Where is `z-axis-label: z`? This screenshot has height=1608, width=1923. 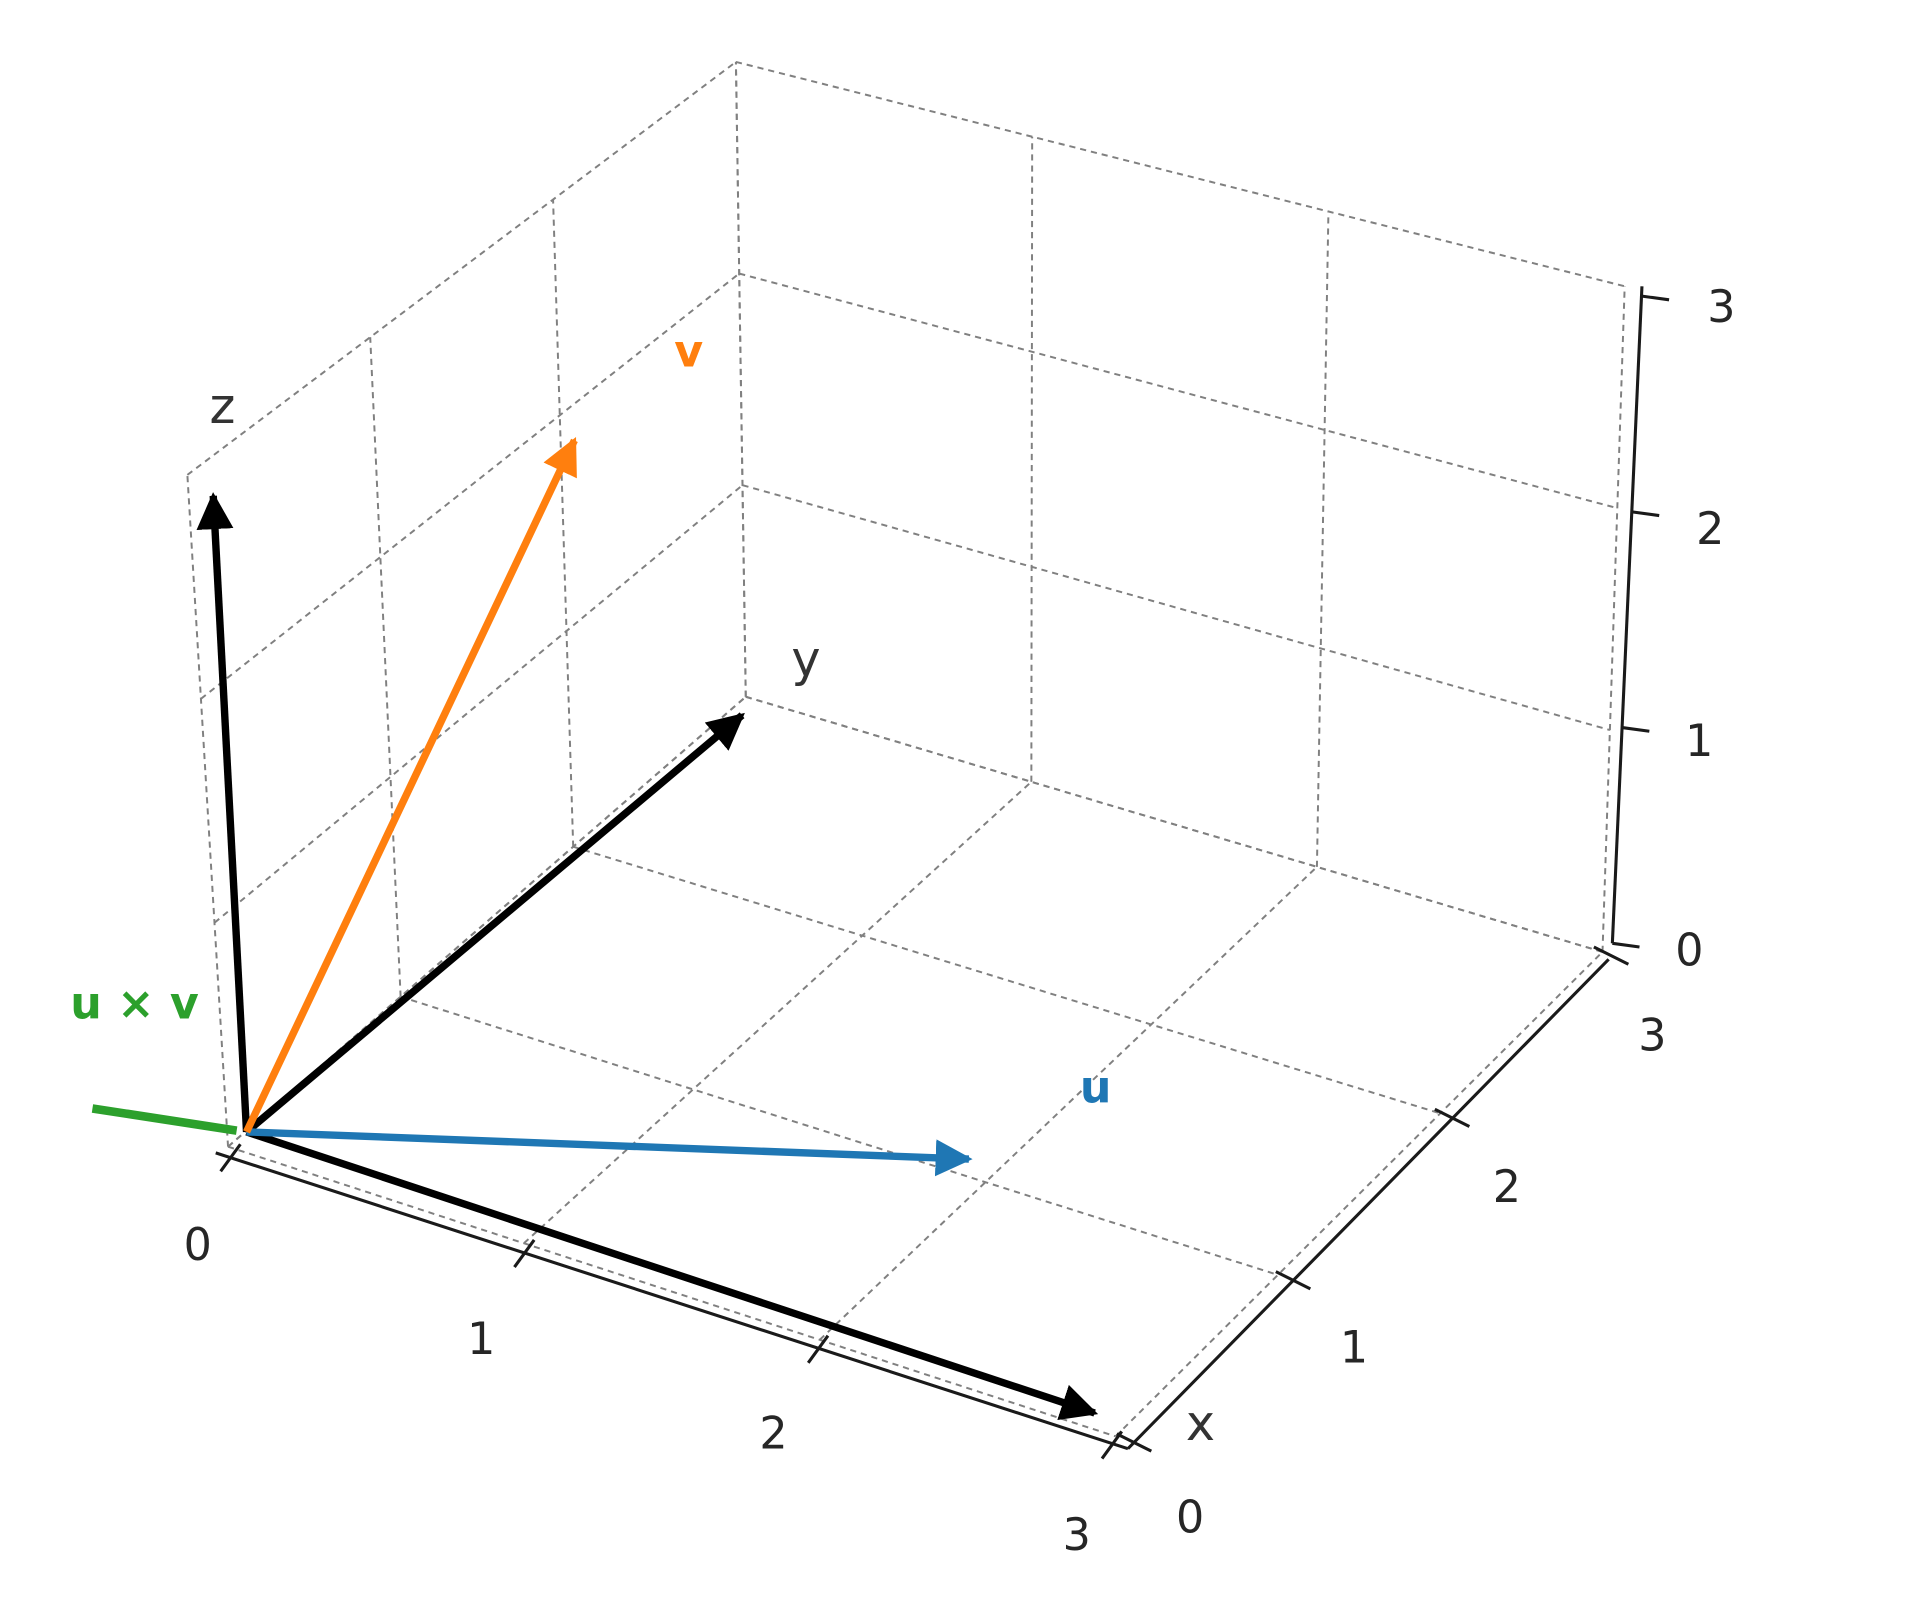
z-axis-label: z is located at coordinates (223, 406).